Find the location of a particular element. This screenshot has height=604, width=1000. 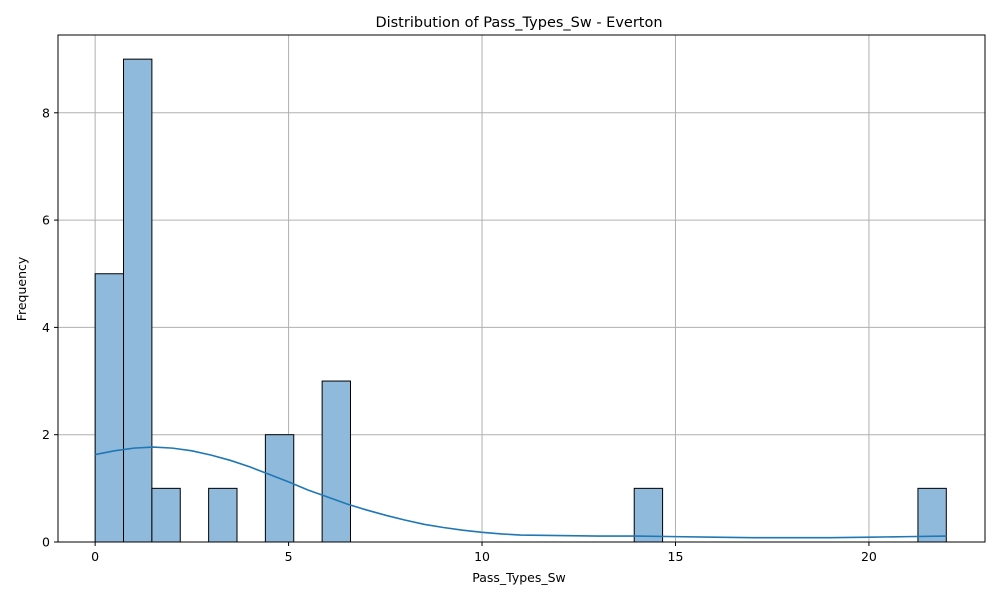

chart-title: Distribution of Pass_Types_Sw - Everton is located at coordinates (518, 23).